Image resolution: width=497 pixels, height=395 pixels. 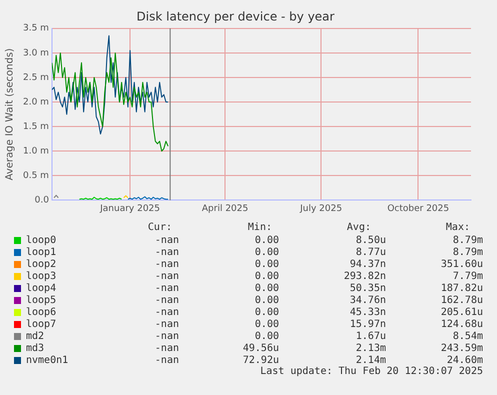 What do you see at coordinates (368, 312) in the screenshot?
I see `text: 45.33n` at bounding box center [368, 312].